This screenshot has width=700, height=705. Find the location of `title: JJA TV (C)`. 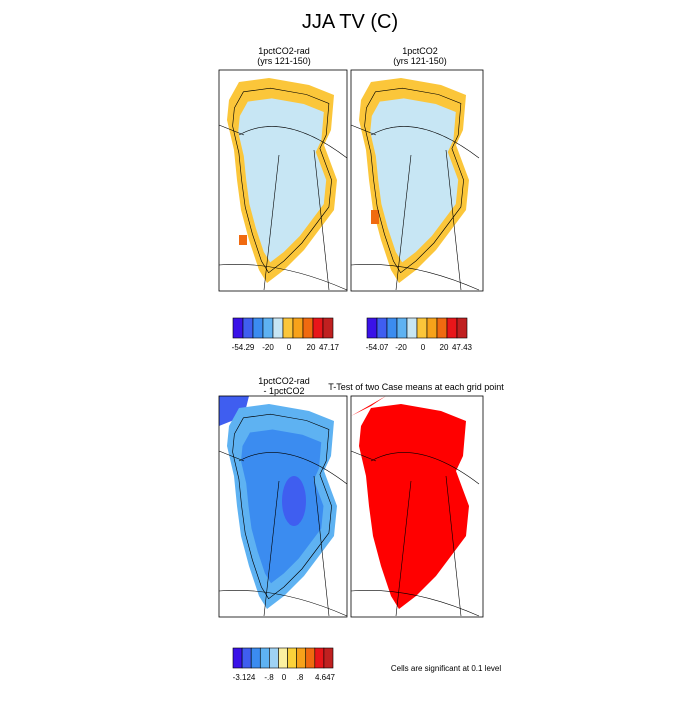

title: JJA TV (C) is located at coordinates (350, 22).